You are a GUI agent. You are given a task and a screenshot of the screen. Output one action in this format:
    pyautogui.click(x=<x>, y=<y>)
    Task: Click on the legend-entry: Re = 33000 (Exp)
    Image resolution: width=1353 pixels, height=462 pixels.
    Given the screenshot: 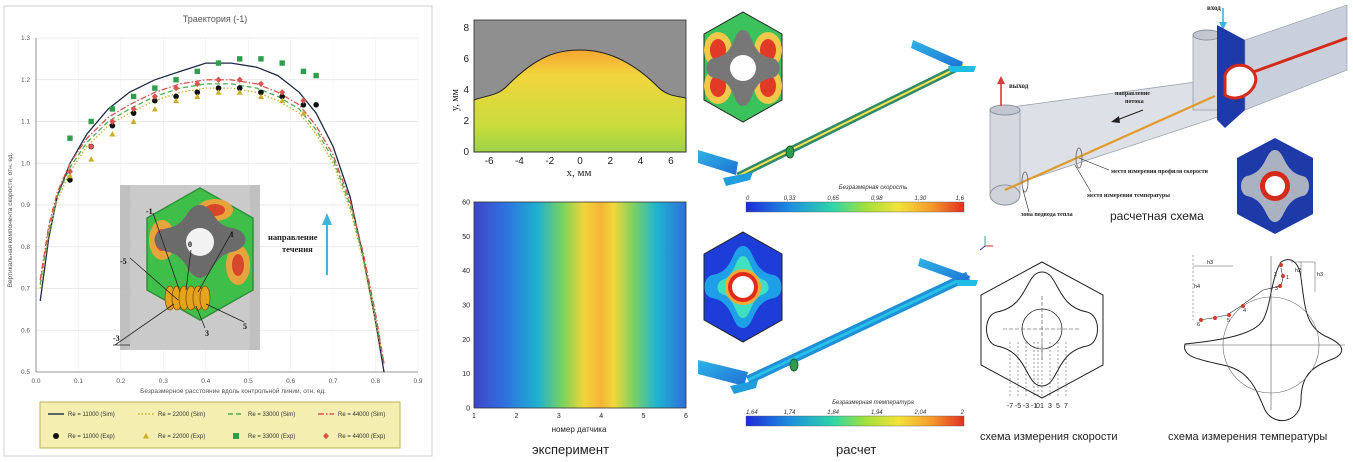 What is the action you would take?
    pyautogui.click(x=271, y=437)
    